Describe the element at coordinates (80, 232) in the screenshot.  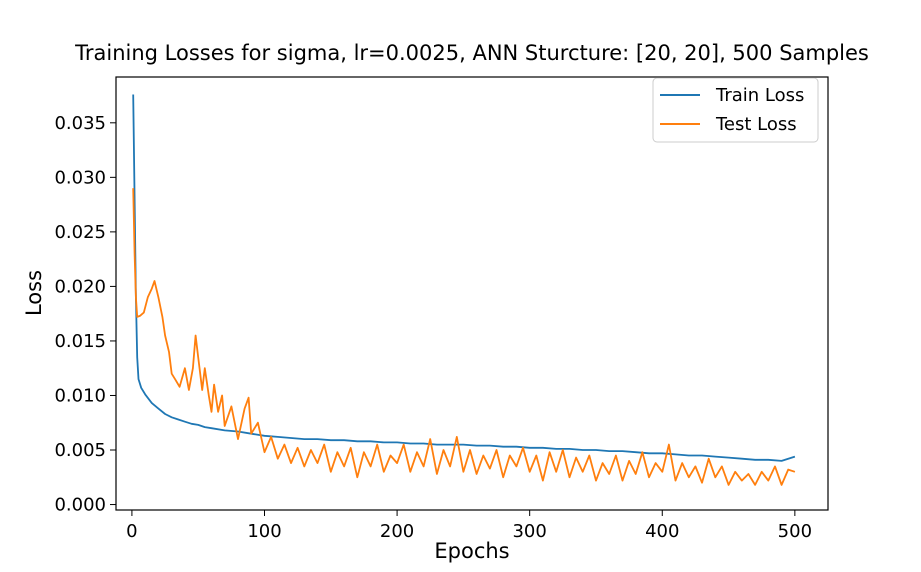
I see `y-tick-label: 0.025` at that location.